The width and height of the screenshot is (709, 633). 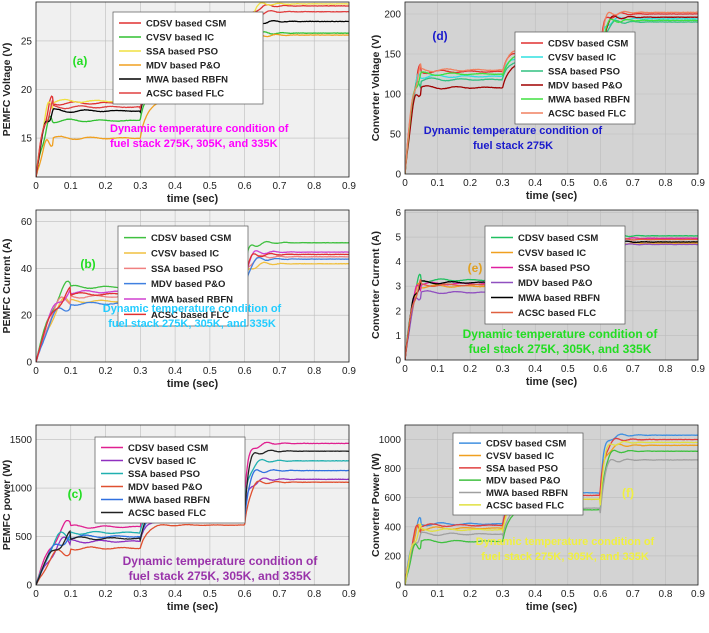 I want to click on y-tick-label: 1, so click(x=398, y=336).